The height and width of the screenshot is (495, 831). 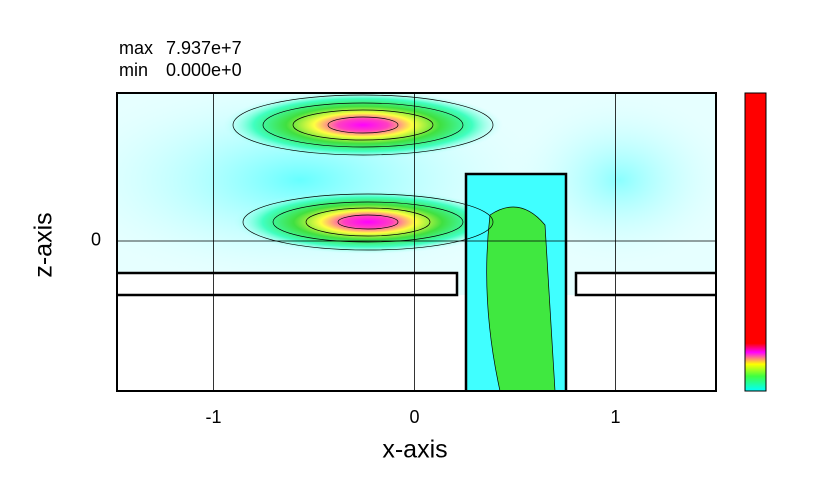 What do you see at coordinates (44, 244) in the screenshot?
I see `y-axis-label: z-axis` at bounding box center [44, 244].